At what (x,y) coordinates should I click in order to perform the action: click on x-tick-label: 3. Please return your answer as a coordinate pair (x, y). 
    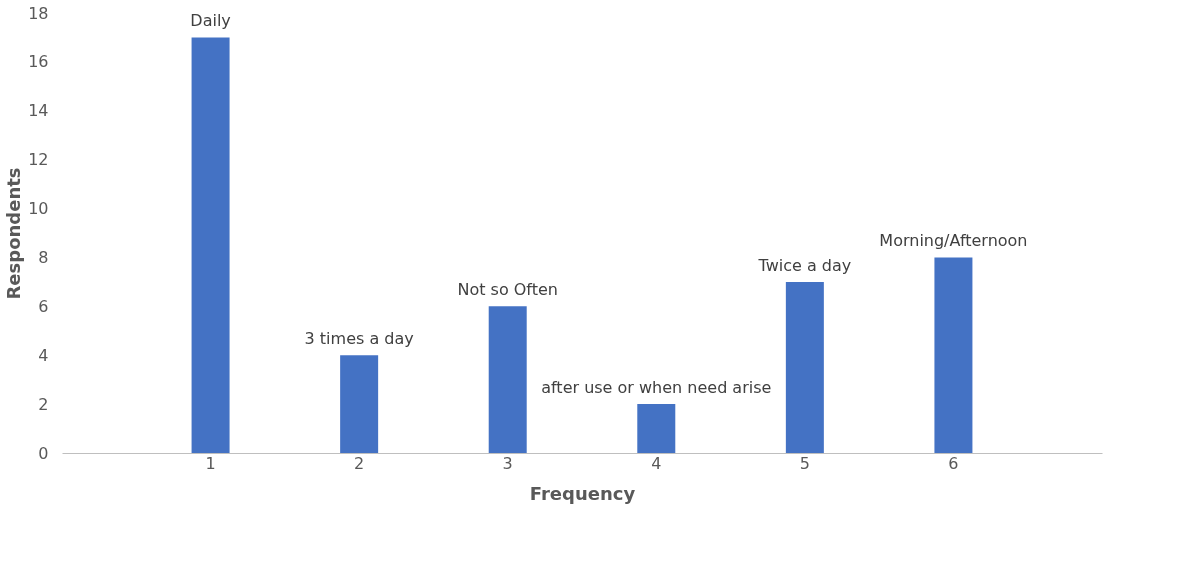
    Looking at the image, I should click on (507, 463).